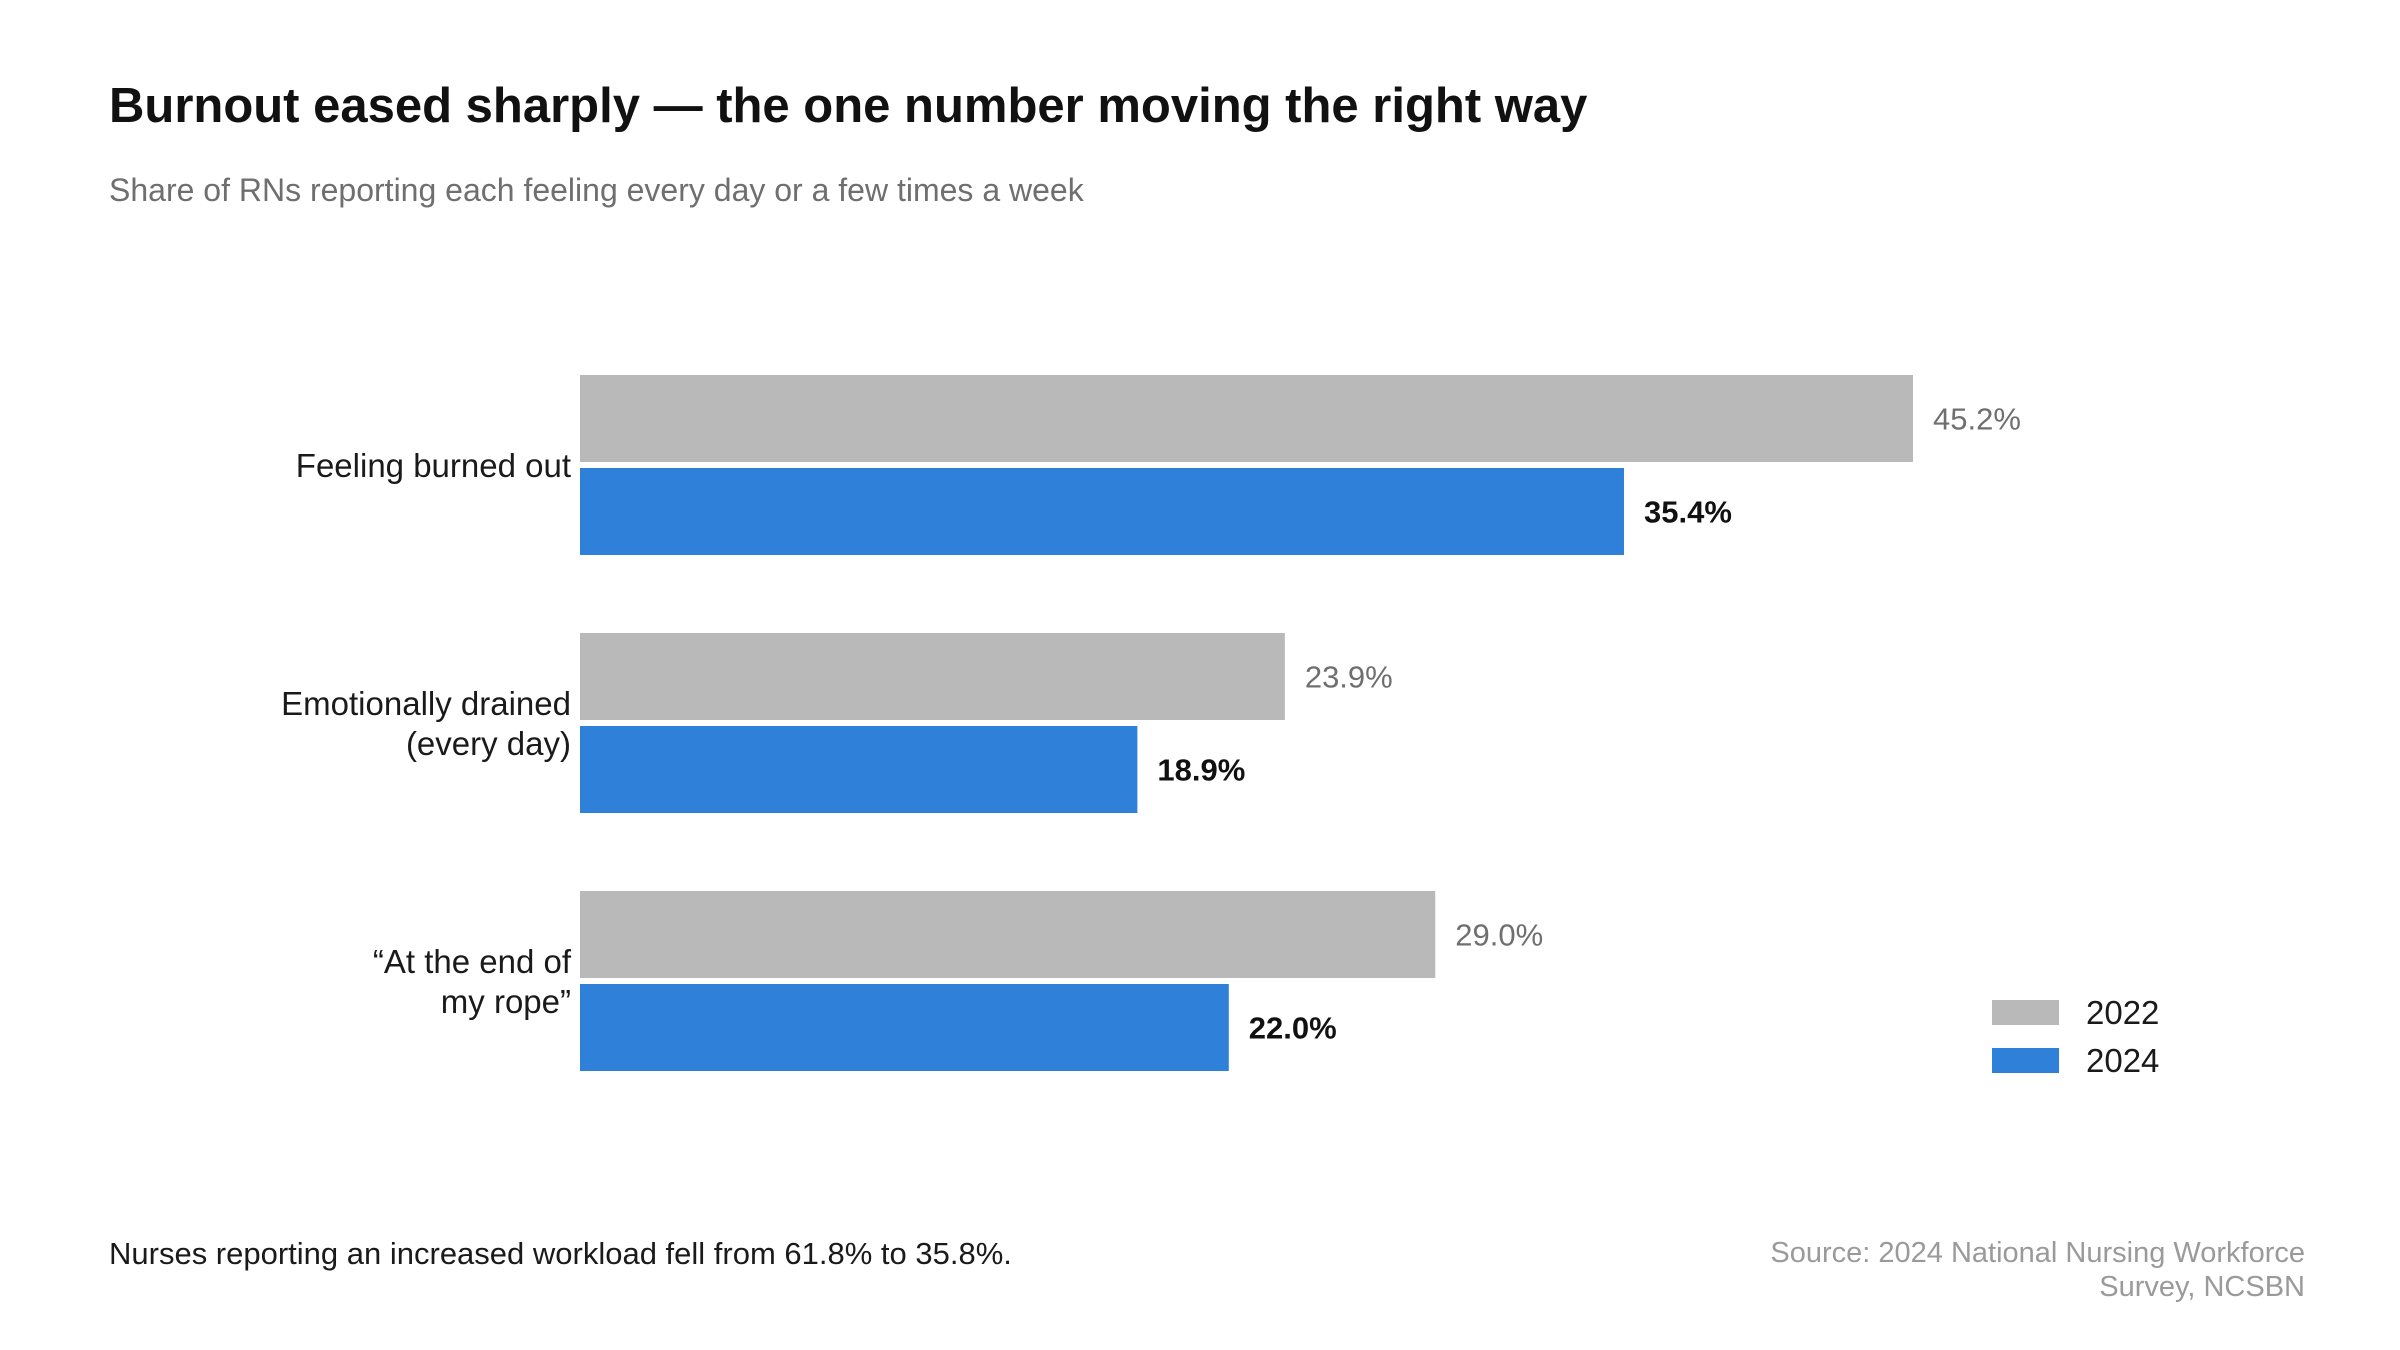  Describe the element at coordinates (2122, 1060) in the screenshot. I see `legend-label-2024: 2024` at that location.